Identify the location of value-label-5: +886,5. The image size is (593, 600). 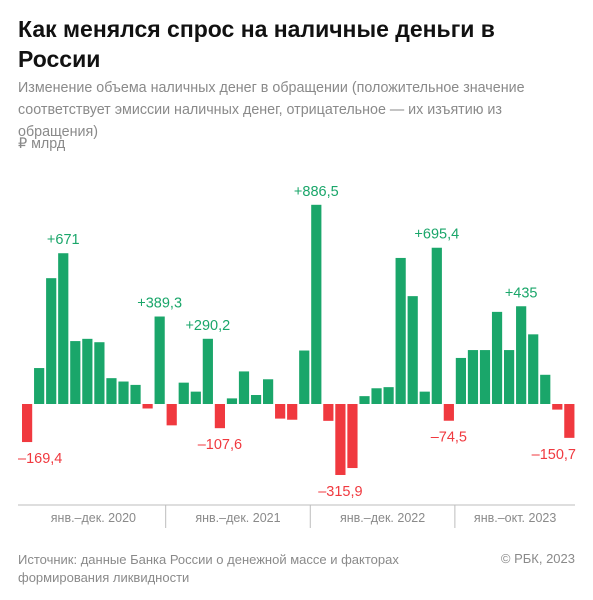
(316, 192).